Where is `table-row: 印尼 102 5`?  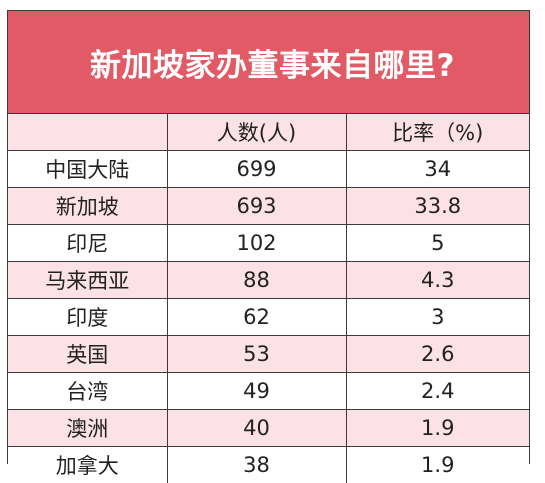 table-row: 印尼 102 5 is located at coordinates (268, 243).